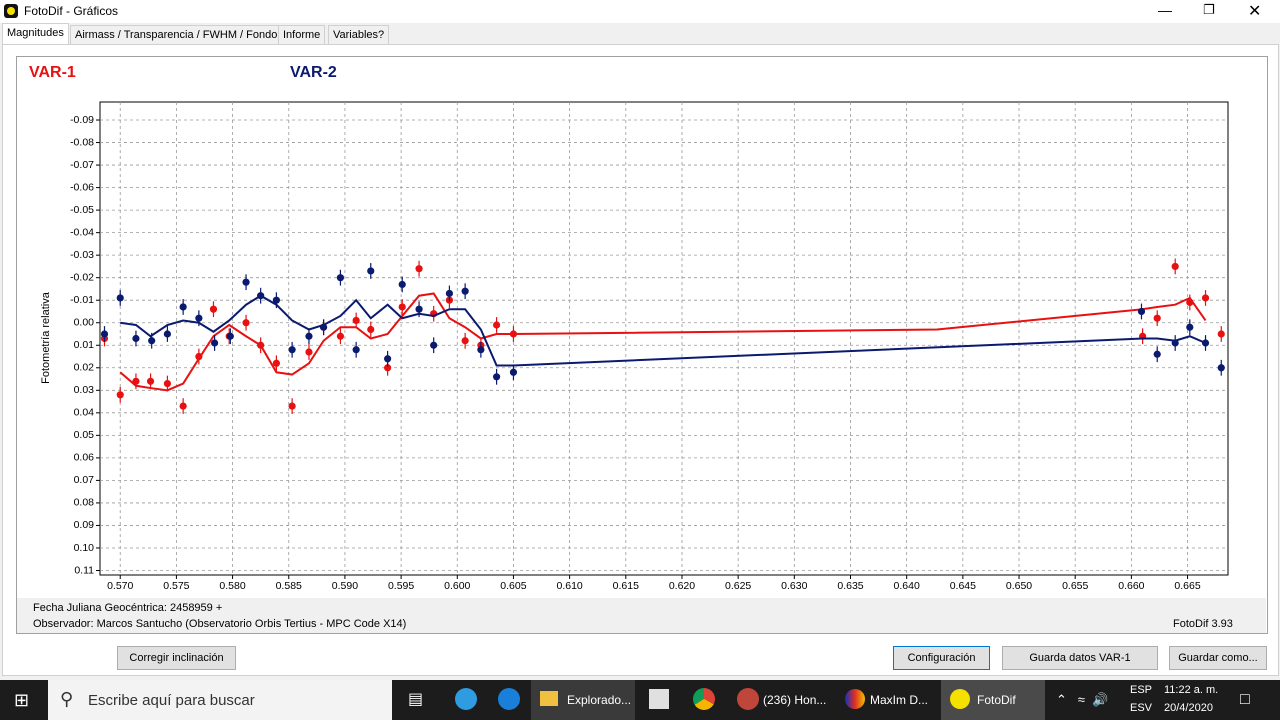  I want to click on footer-date: Fecha Juliana Geocéntrica: 2458959 +, so click(128, 608).